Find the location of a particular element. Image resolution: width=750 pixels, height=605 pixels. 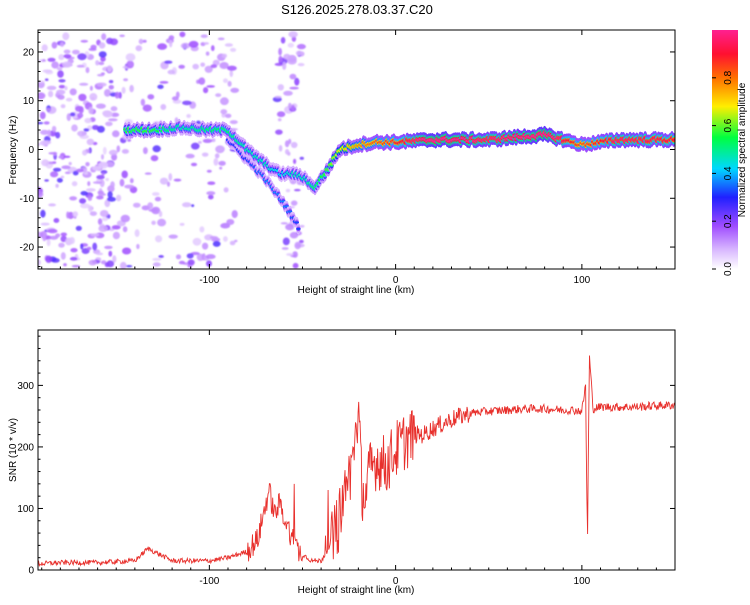

x-tick-label: -100 is located at coordinates (209, 581).